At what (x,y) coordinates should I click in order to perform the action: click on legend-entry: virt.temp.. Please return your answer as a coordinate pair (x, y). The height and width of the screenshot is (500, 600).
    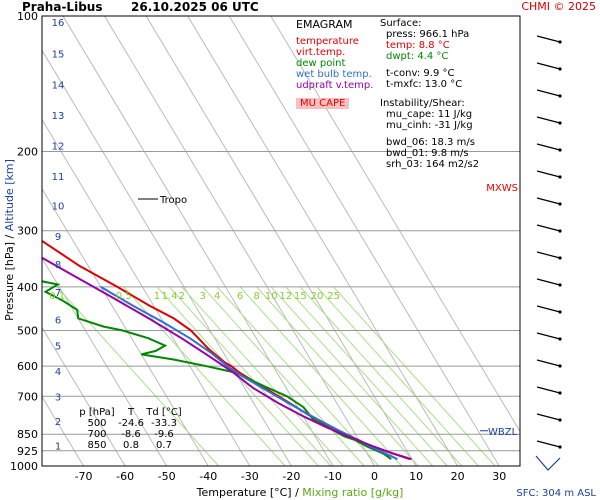
    Looking at the image, I should click on (321, 52).